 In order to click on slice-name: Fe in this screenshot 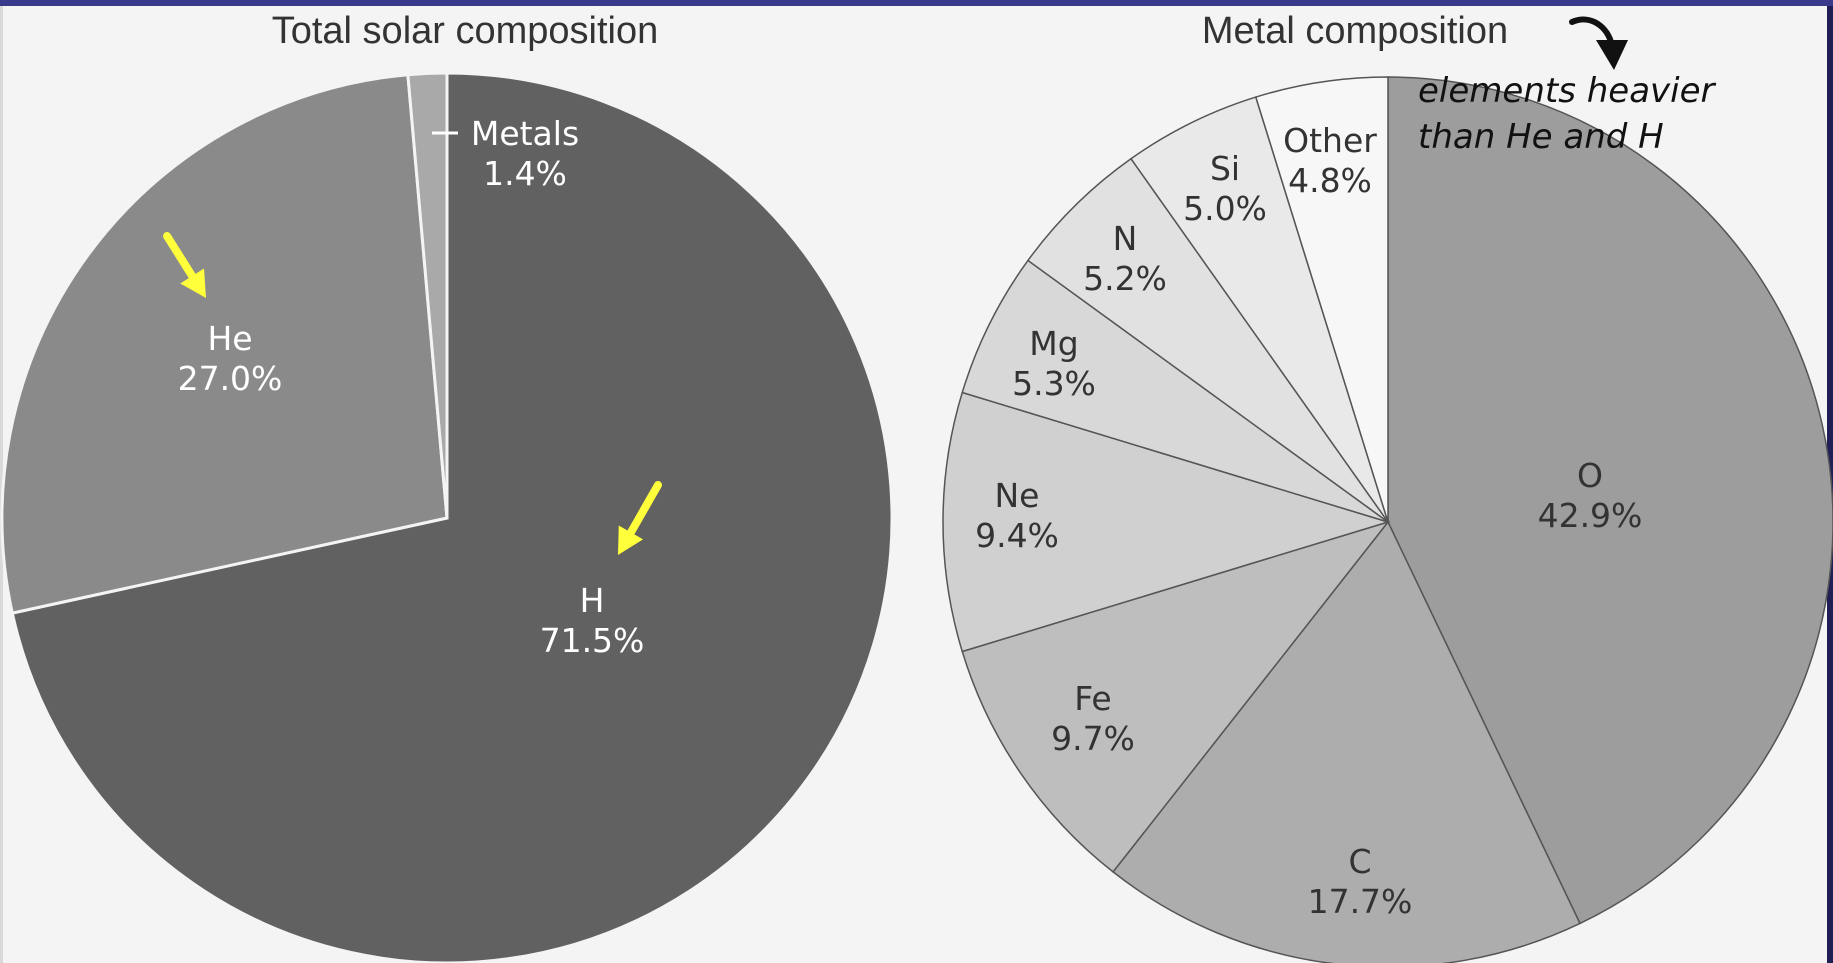, I will do `click(1092, 698)`.